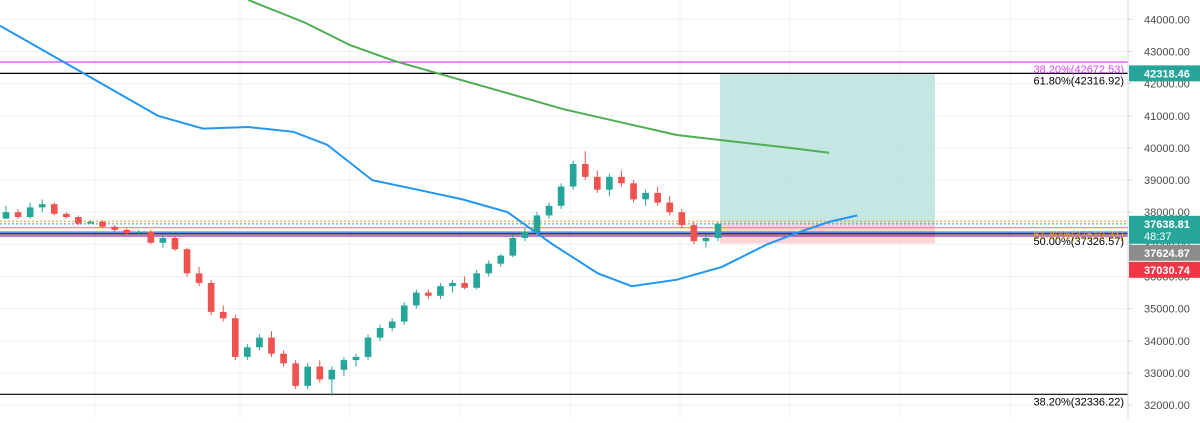 The image size is (1200, 423). What do you see at coordinates (1167, 20) in the screenshot?
I see `axis-tick-label: 44000.00` at bounding box center [1167, 20].